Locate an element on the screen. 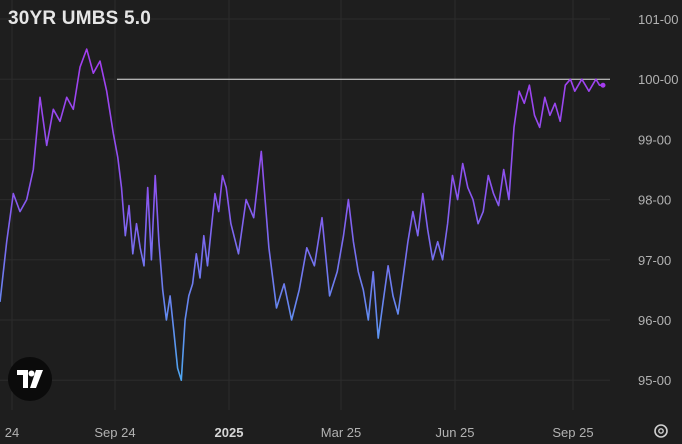 The width and height of the screenshot is (682, 444). y-tick-label: 97-00 is located at coordinates (654, 260).